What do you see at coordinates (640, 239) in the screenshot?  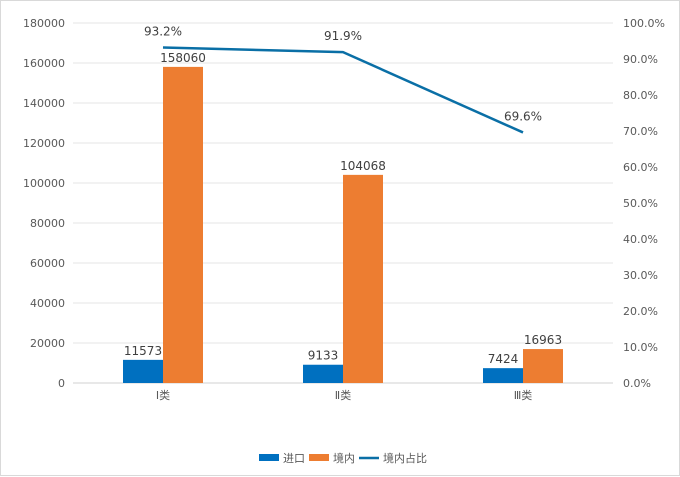 I see `y-right-tick-label: 40.0%` at bounding box center [640, 239].